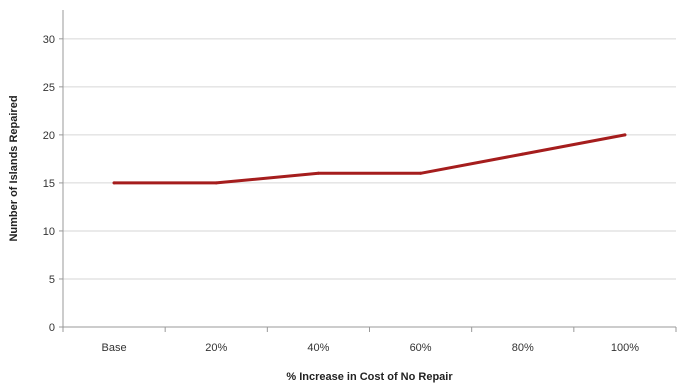 Image resolution: width=686 pixels, height=385 pixels. Describe the element at coordinates (49, 88) in the screenshot. I see `y-tick-label: 25` at that location.